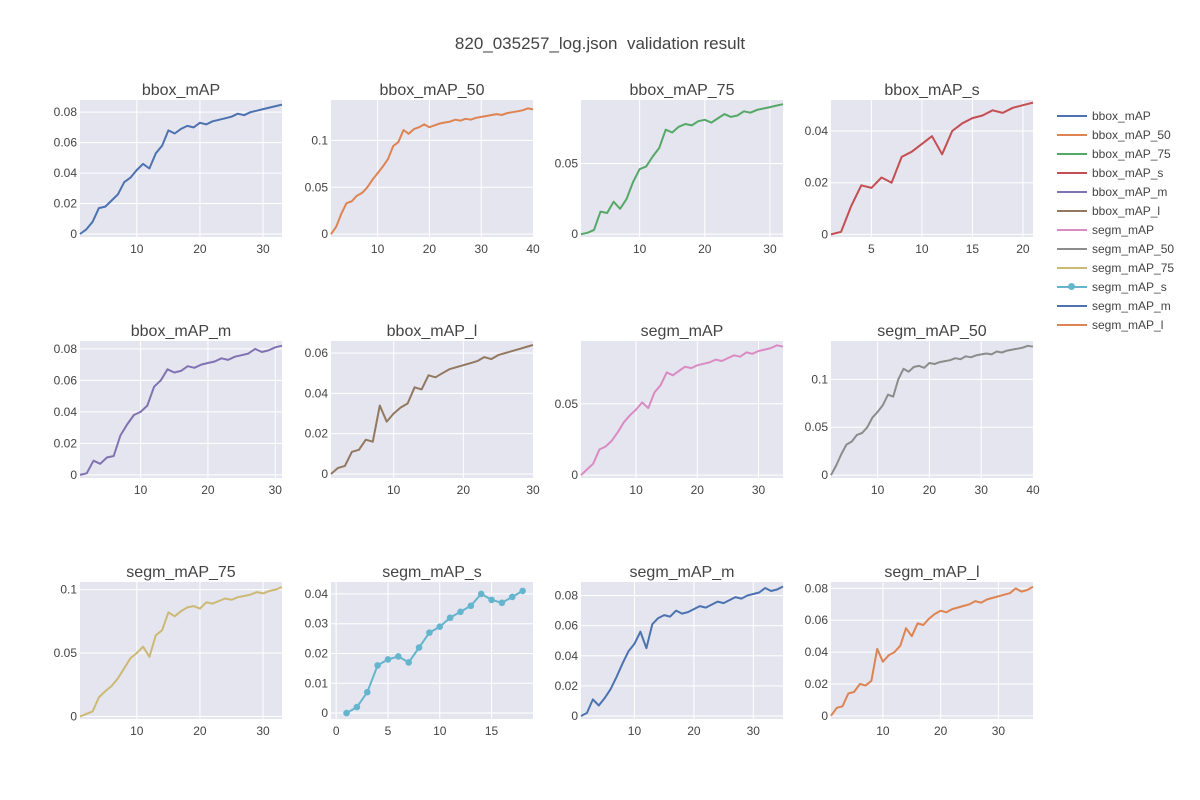  Describe the element at coordinates (181, 331) in the screenshot. I see `subplot-title: bbox_mAP_m` at that location.